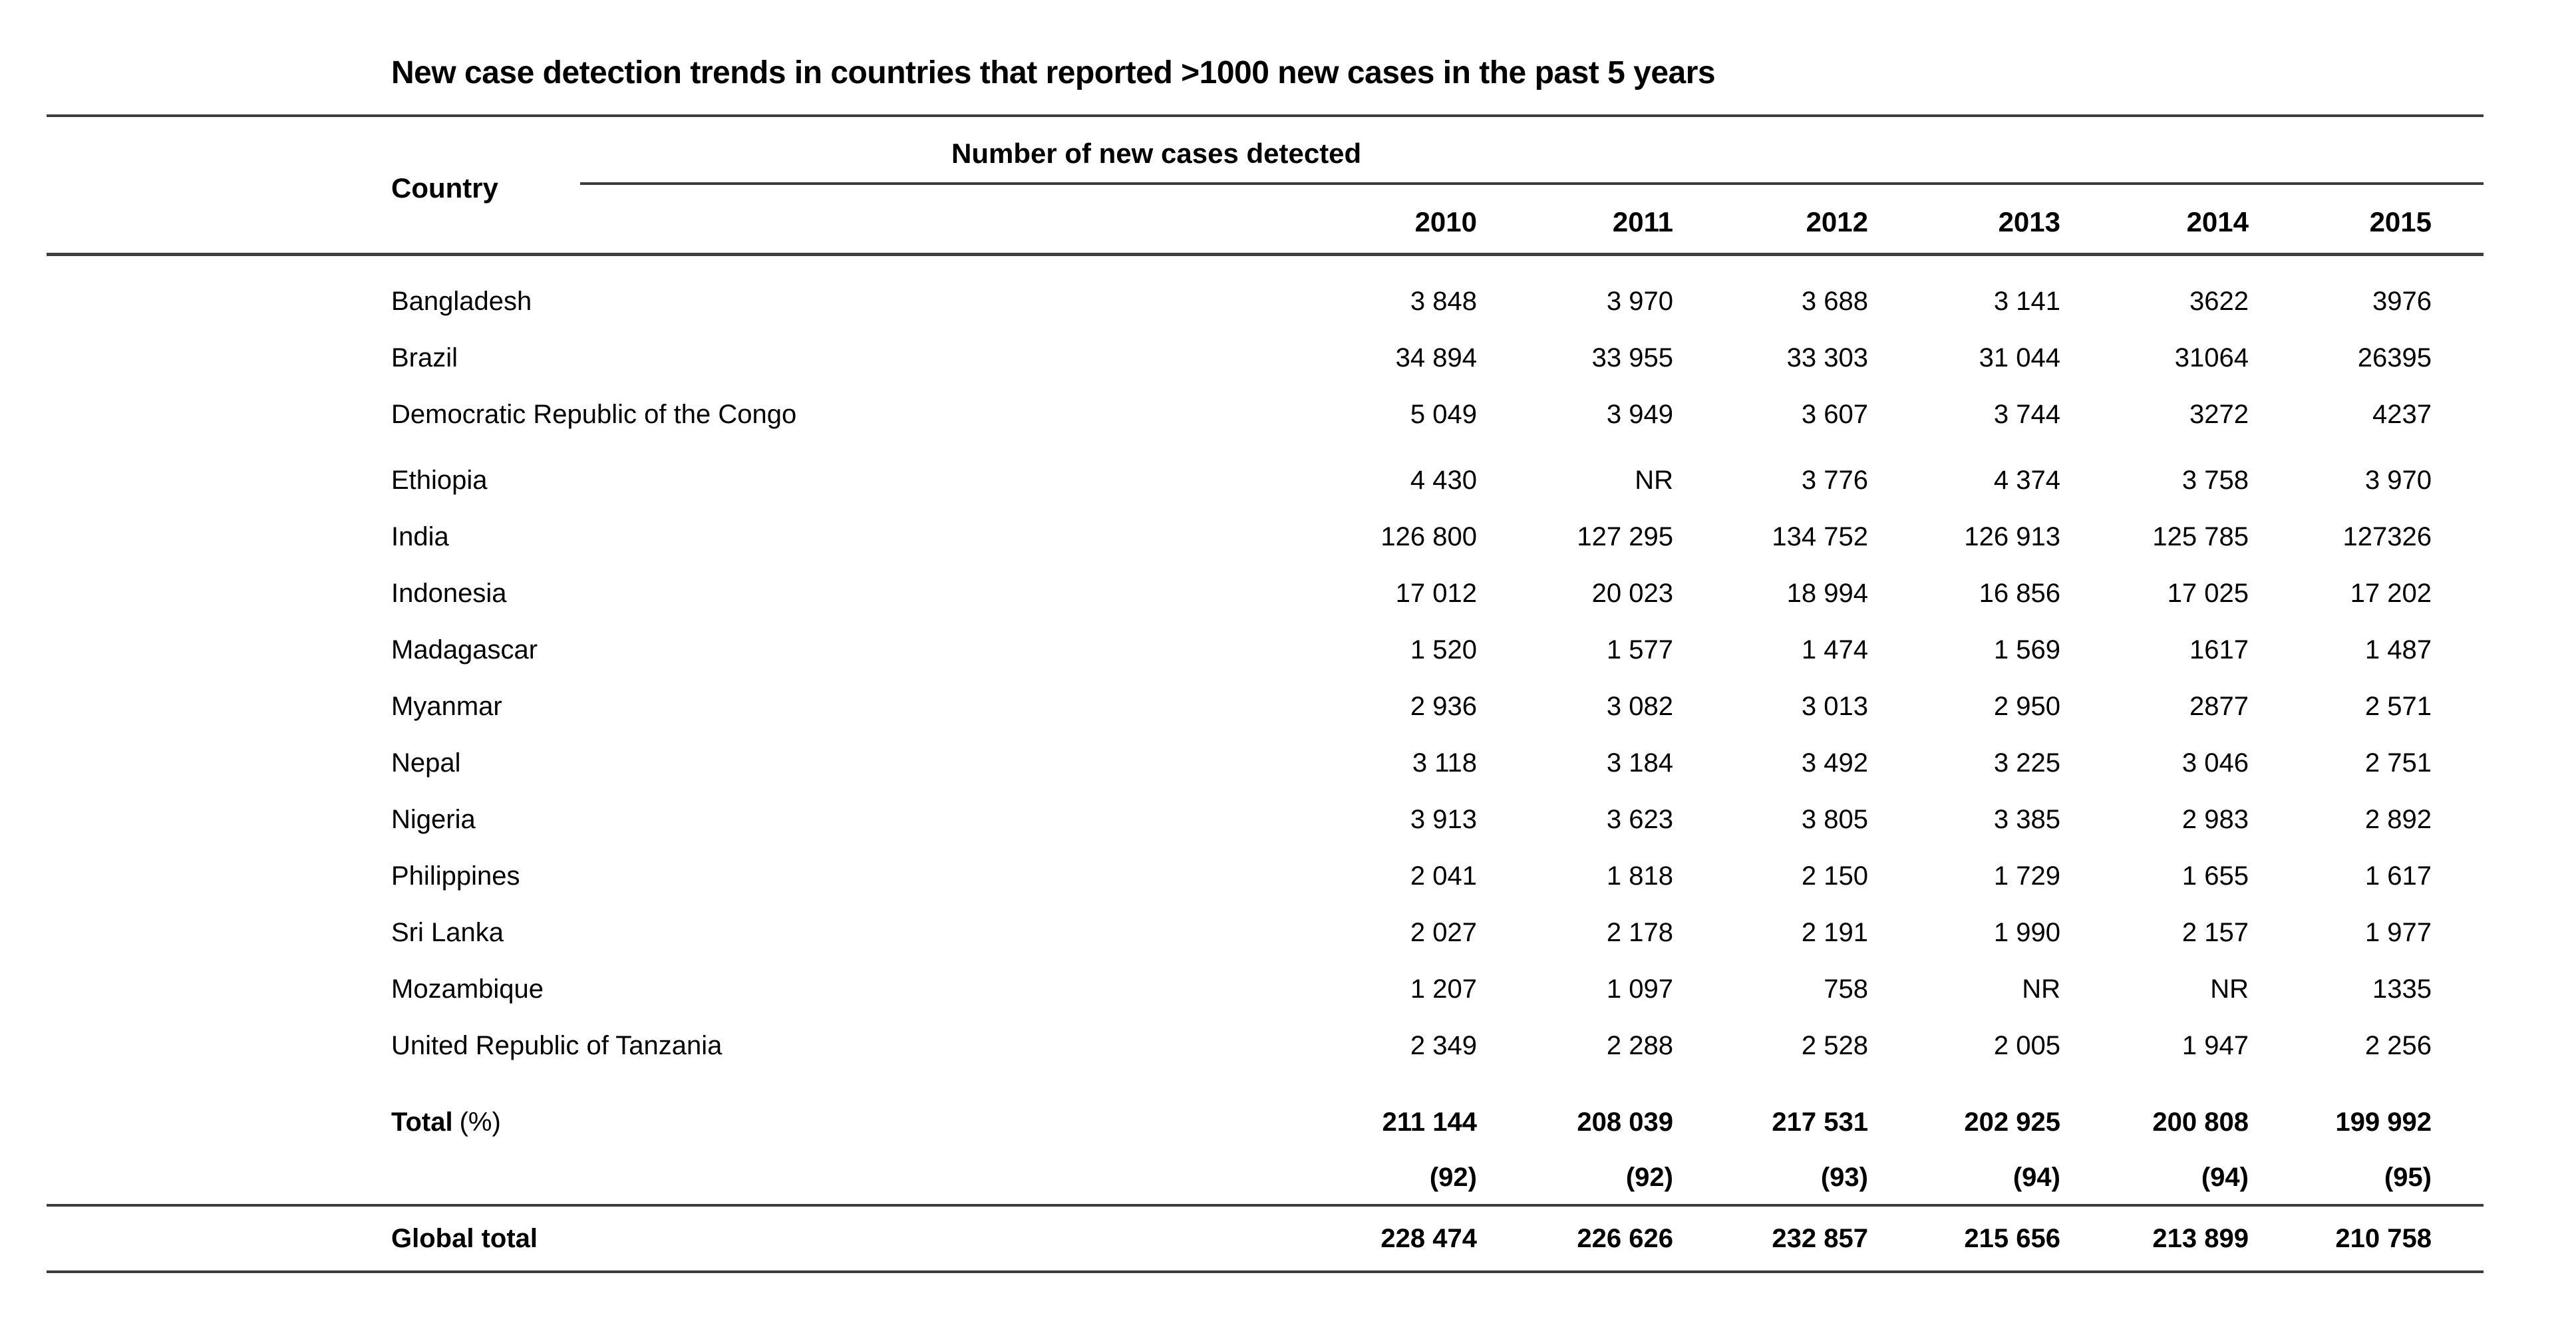  What do you see at coordinates (1265, 1179) in the screenshot?
I see `total-percent-row: (92) (92) (93) (94) (94) (95)` at bounding box center [1265, 1179].